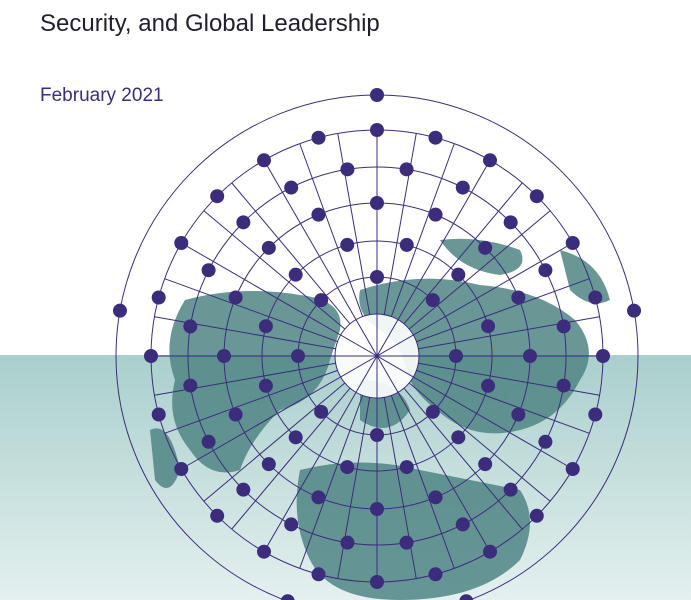  Describe the element at coordinates (210, 23) in the screenshot. I see `title-line: Security, and Global Leadership` at that location.